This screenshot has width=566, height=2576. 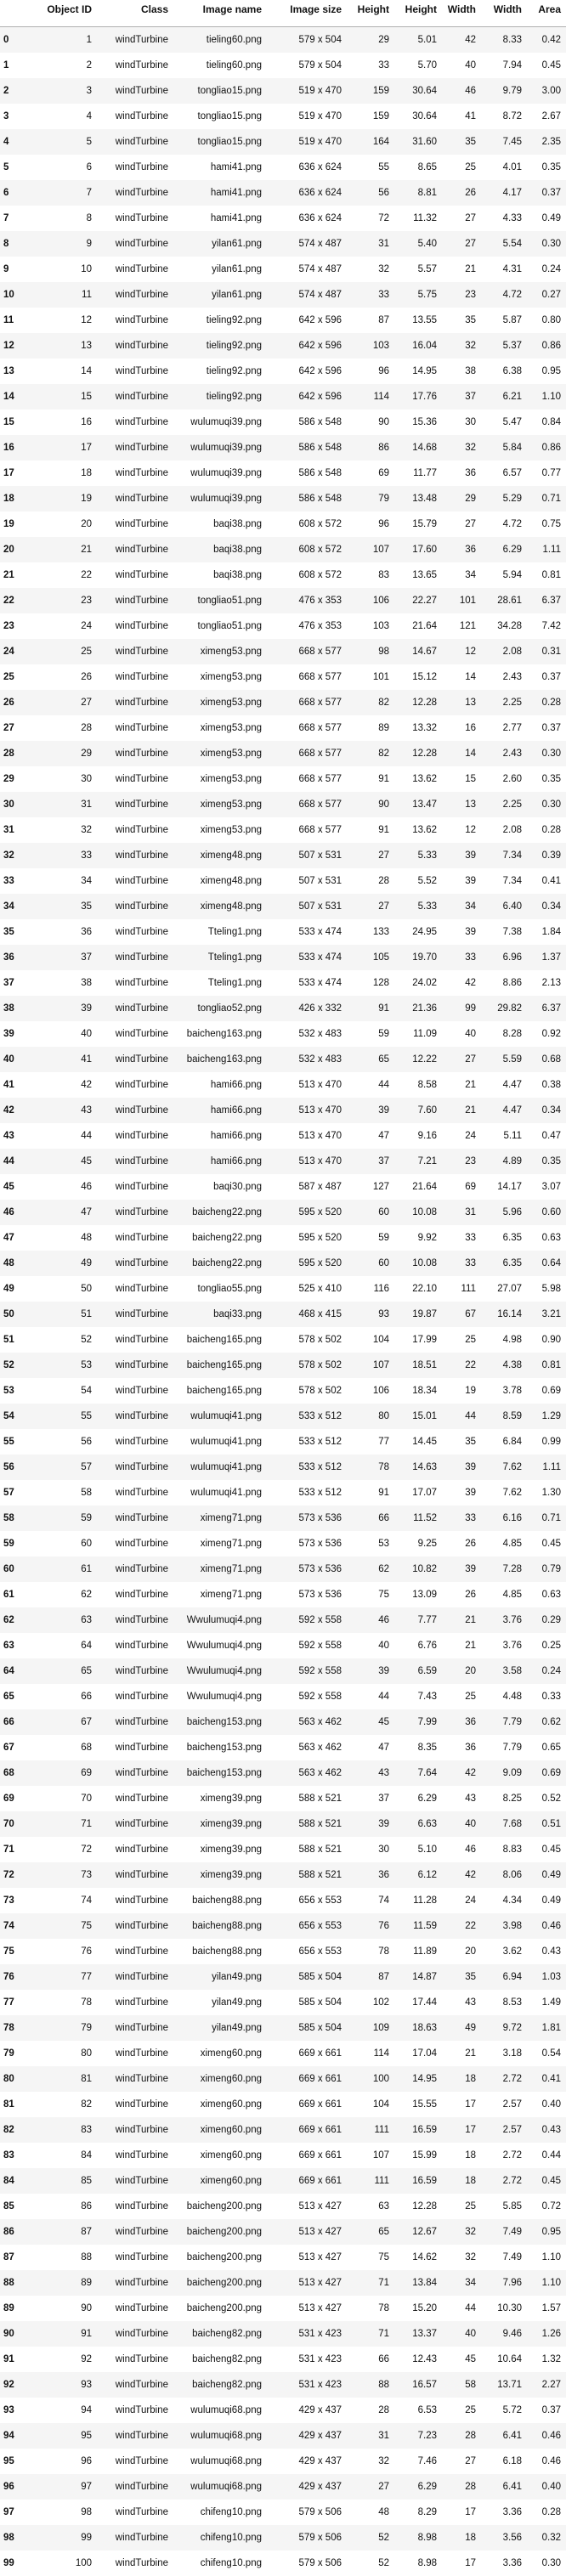 I want to click on row-index: 48, so click(x=18, y=1263).